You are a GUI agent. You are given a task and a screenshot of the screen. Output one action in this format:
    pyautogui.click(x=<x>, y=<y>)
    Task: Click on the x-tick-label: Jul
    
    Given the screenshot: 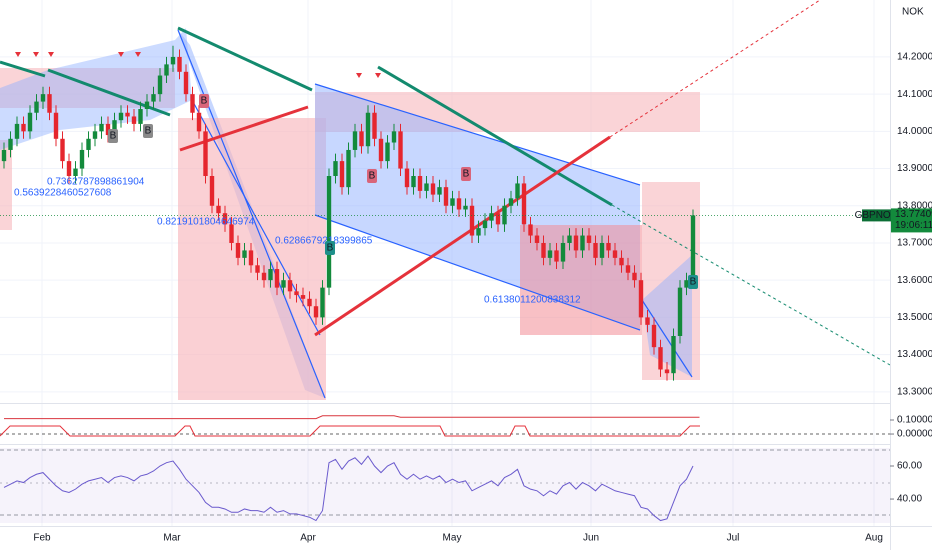 What is the action you would take?
    pyautogui.click(x=733, y=538)
    